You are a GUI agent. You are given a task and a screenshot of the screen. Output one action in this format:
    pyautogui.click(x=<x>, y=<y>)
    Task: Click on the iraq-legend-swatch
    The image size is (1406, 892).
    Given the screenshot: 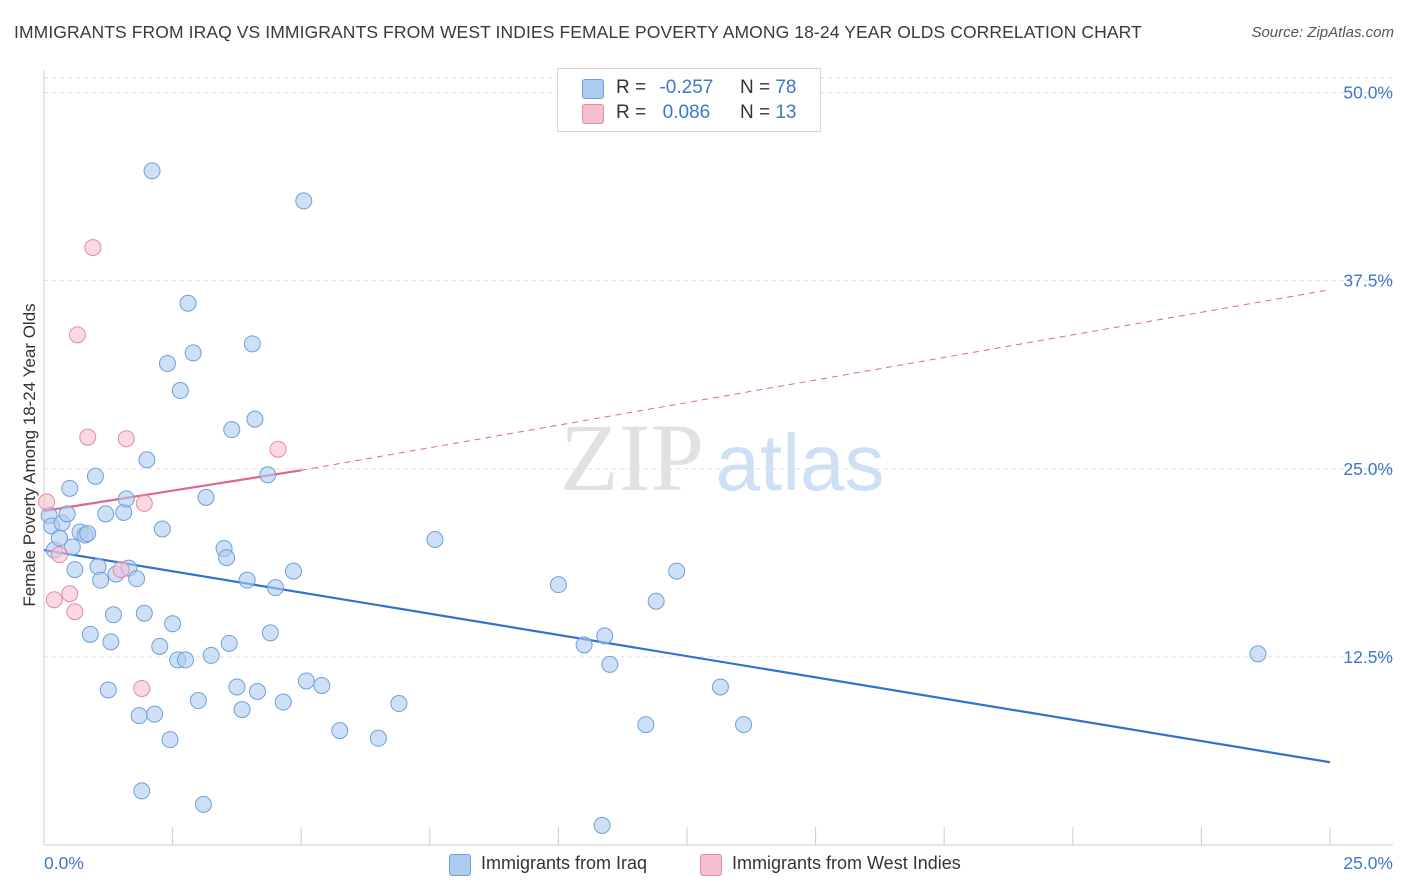 What is the action you would take?
    pyautogui.click(x=460, y=865)
    